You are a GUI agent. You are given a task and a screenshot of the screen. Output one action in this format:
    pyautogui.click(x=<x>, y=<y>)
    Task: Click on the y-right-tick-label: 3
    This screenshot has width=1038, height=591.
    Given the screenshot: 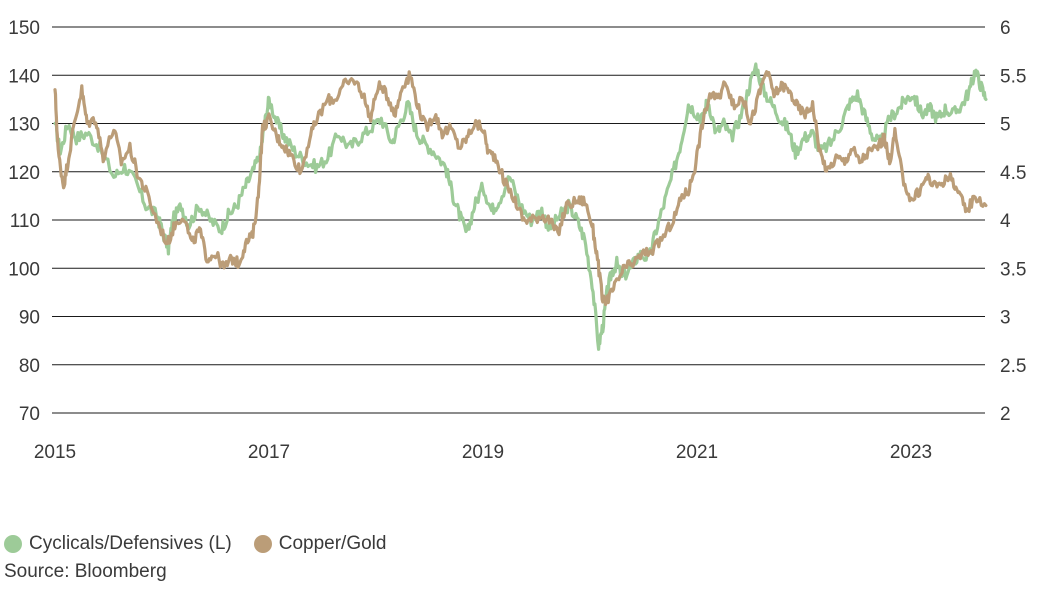 What is the action you would take?
    pyautogui.click(x=1005, y=318)
    